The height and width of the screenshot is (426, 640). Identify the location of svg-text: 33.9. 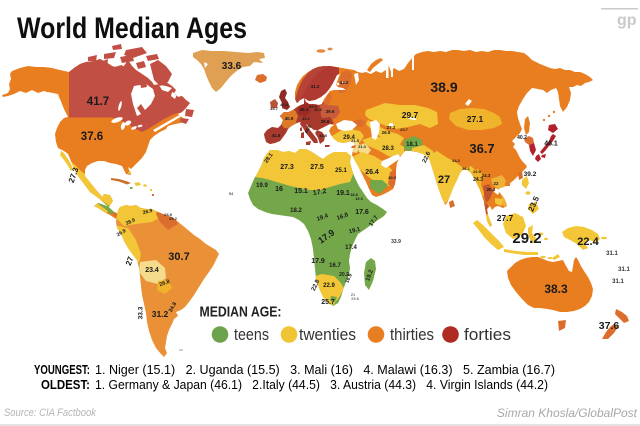
(396, 242).